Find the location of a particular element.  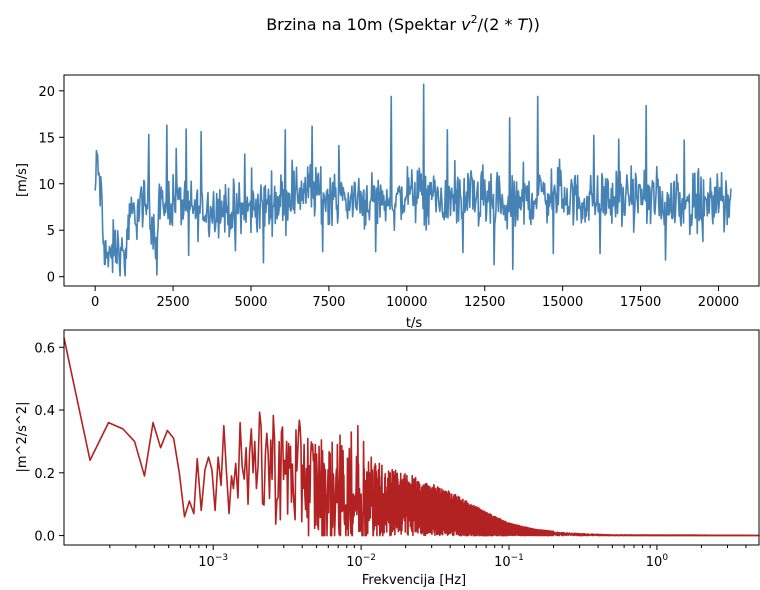

time-series-x-label: t/s is located at coordinates (414, 323).